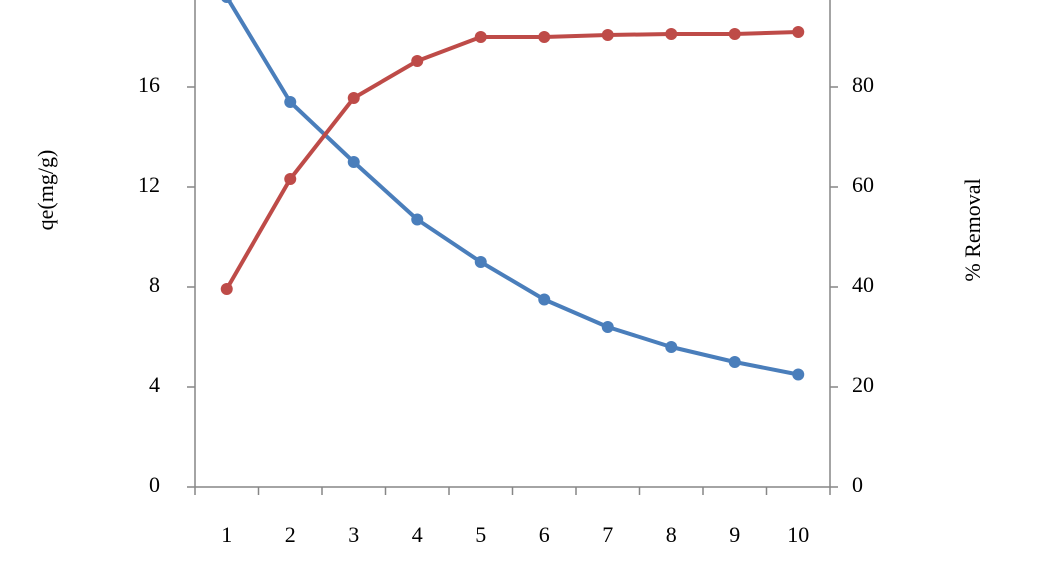 This screenshot has height=576, width=1038. Describe the element at coordinates (45, 190) in the screenshot. I see `y-axis-title: qe(mg/g)` at that location.